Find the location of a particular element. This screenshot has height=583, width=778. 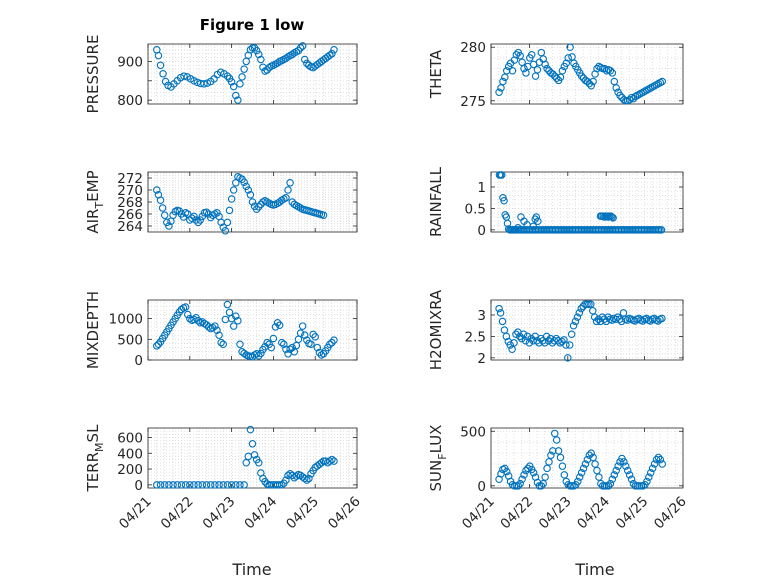

subplot-theta: 275 280 THETA is located at coordinates (555, 75).